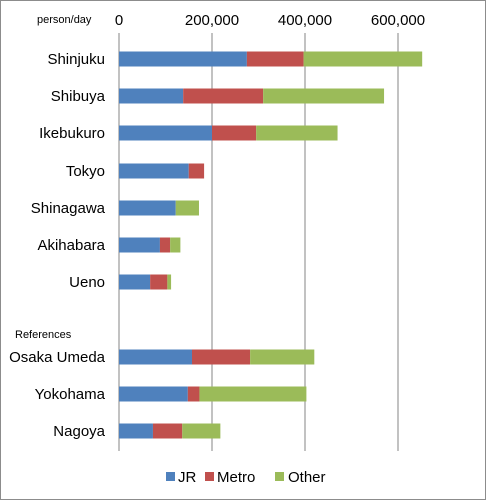  I want to click on x-tick-label: 0, so click(119, 20).